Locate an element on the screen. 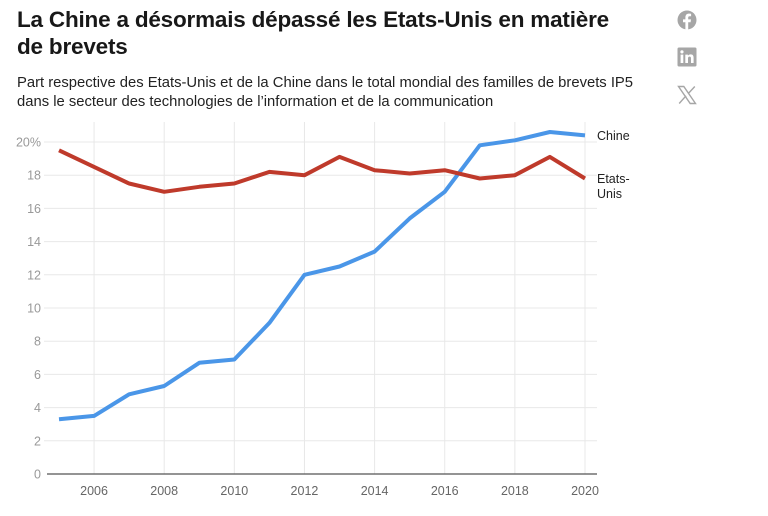 The height and width of the screenshot is (516, 768). facebook-icon is located at coordinates (687, 20).